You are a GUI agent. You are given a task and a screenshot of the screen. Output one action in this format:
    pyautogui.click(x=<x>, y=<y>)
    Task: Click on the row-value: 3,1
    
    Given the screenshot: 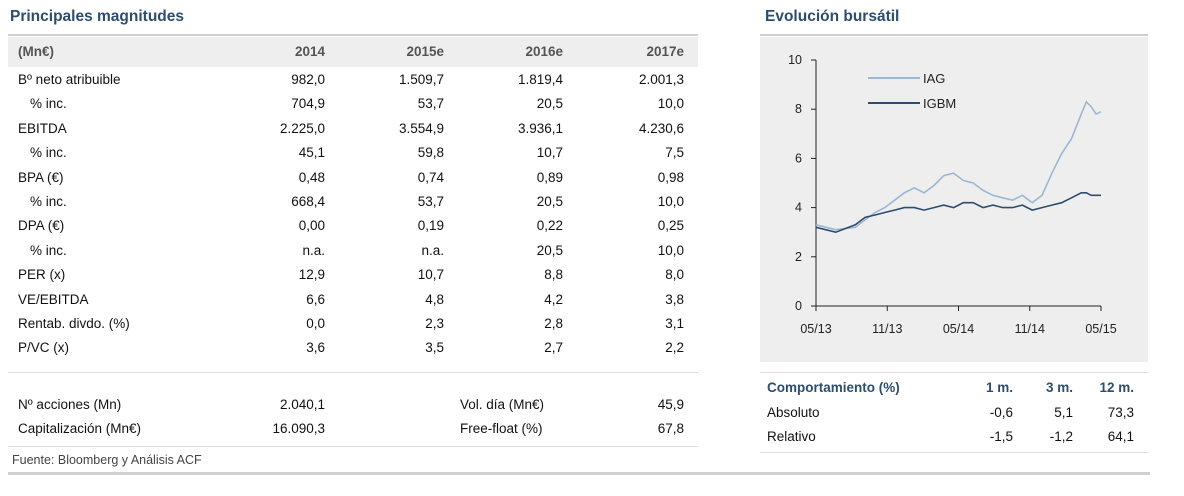 What is the action you would take?
    pyautogui.click(x=674, y=323)
    